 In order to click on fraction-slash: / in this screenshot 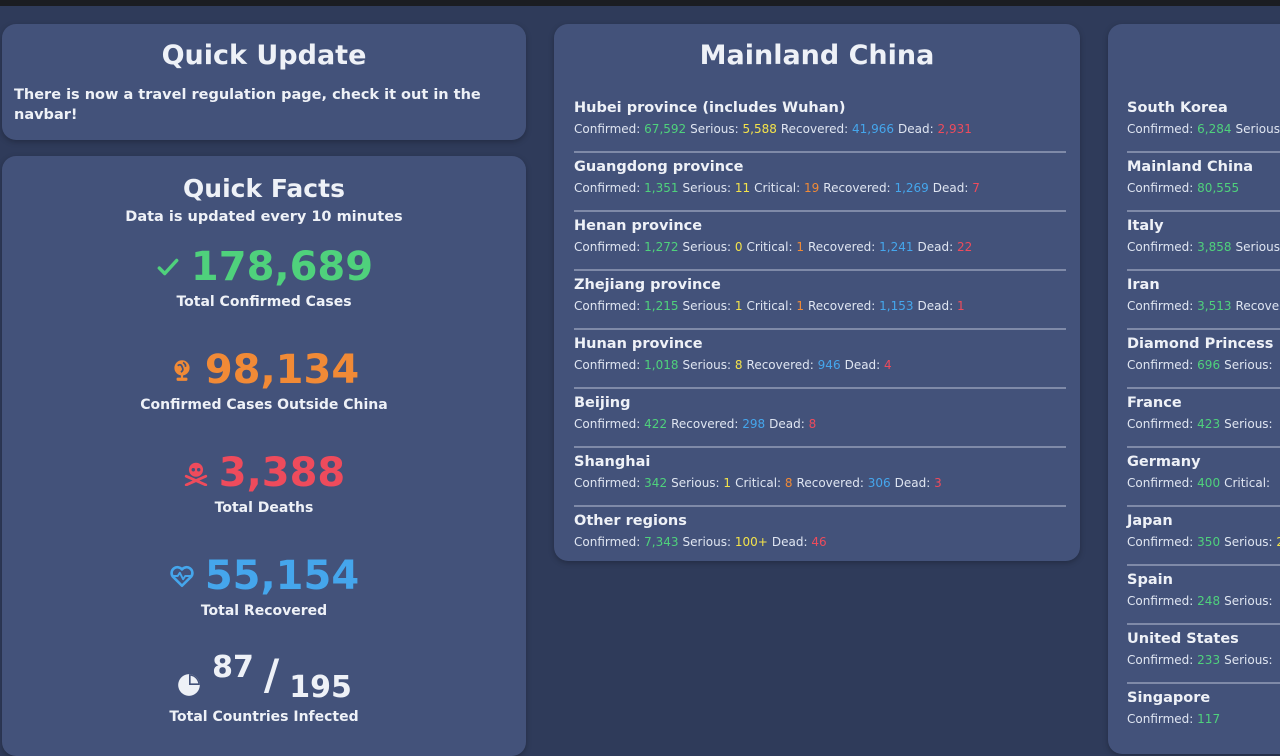, I will do `click(271, 674)`.